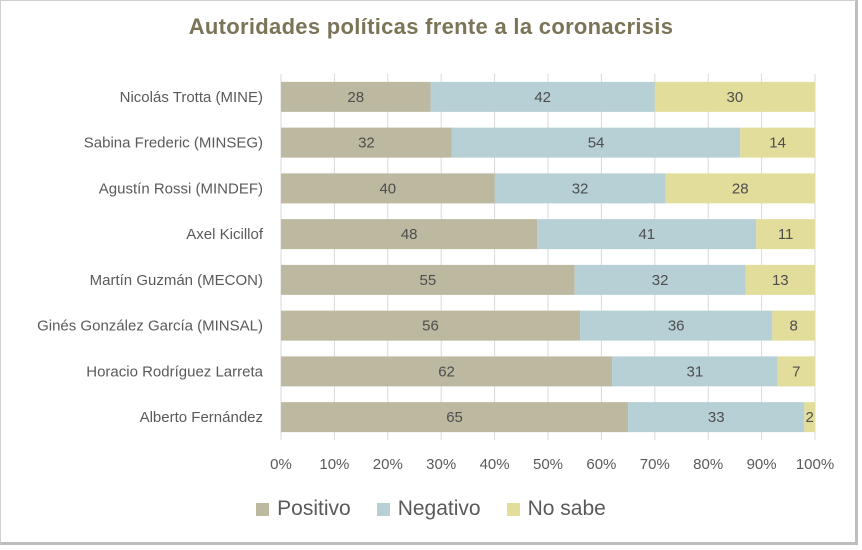 The image size is (862, 550). I want to click on x-tick-labels: 0% 10% 20% 30% 40% 50% 60% 70% 80% 90% 100%, so click(552, 464).